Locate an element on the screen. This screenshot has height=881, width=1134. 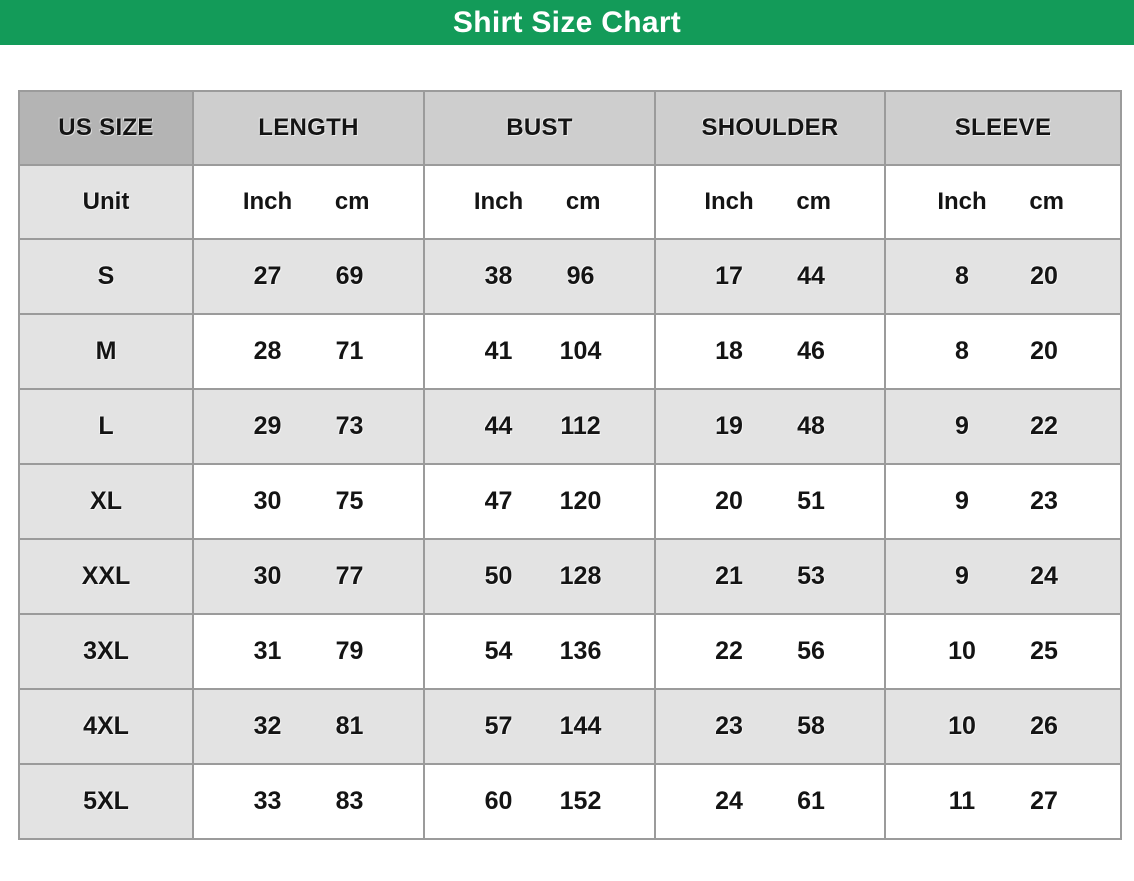
cell-value-inch: 44 is located at coordinates (498, 426).